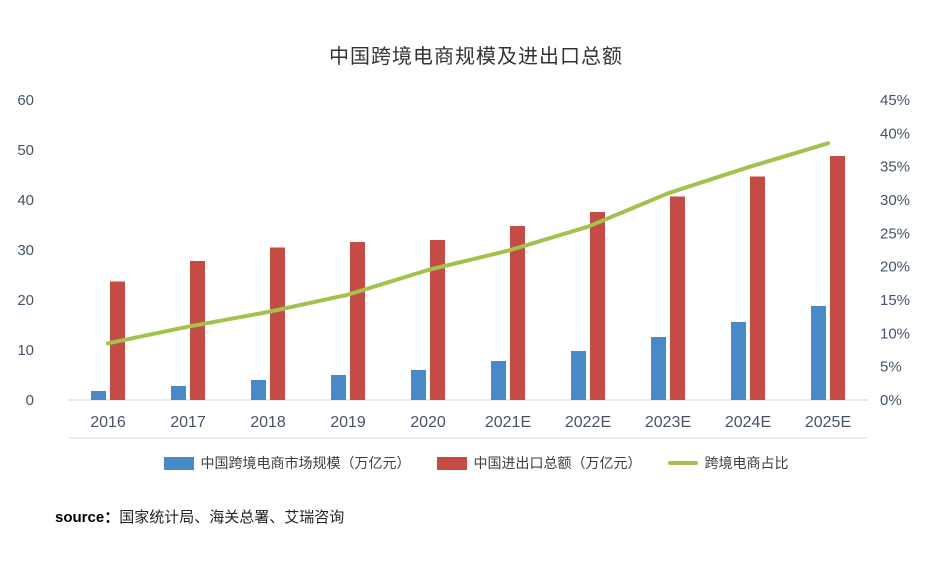  I want to click on legend-label-import-export: 中国进出口总额（万亿元）, so click(557, 463).